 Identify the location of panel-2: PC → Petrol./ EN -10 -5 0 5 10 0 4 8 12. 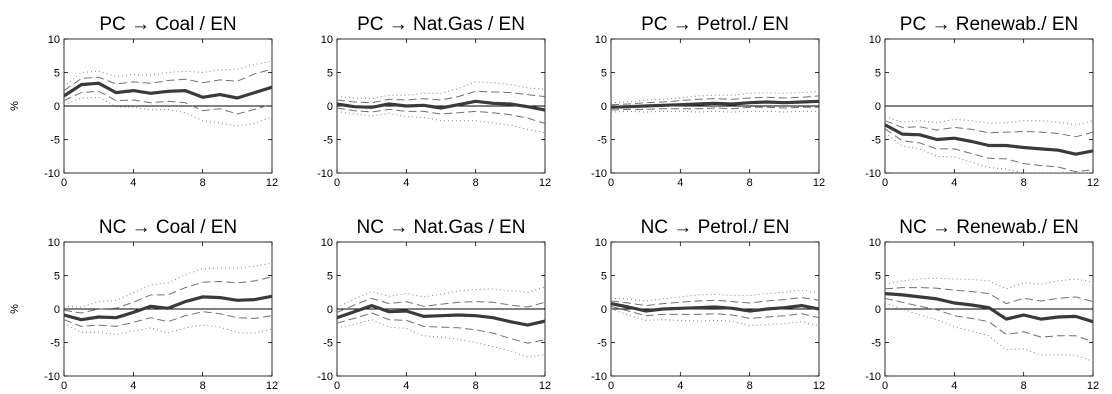
(708, 101).